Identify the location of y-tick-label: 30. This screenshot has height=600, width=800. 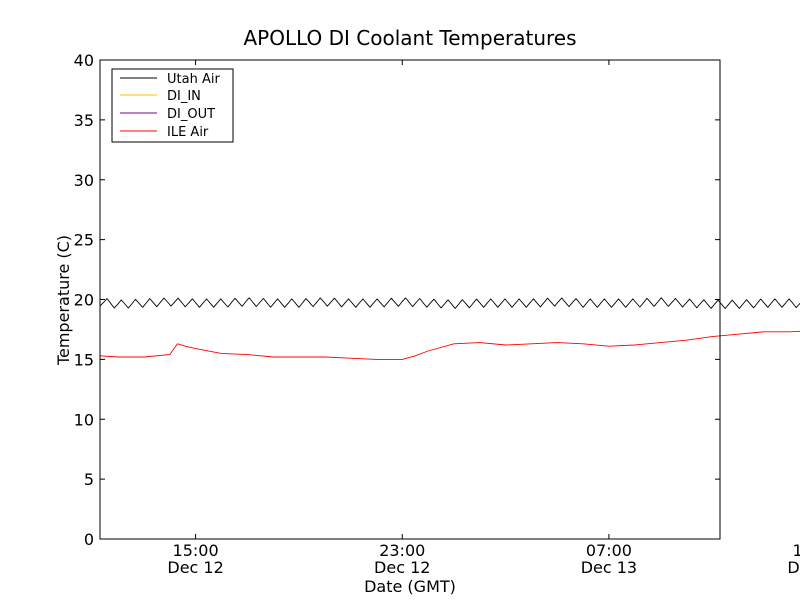
(84, 180).